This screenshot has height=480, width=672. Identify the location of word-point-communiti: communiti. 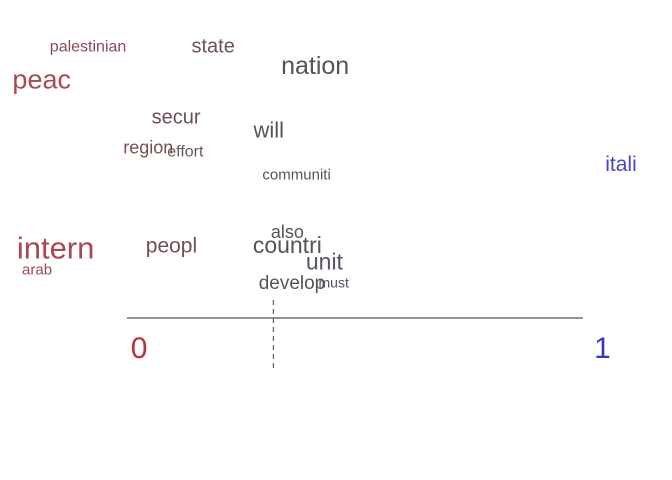
(296, 175).